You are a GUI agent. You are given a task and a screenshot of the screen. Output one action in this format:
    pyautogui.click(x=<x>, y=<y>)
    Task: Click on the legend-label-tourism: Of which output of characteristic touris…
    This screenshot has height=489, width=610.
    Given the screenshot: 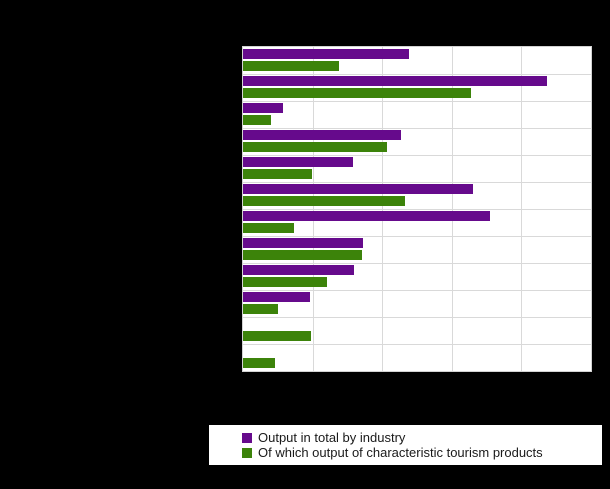 What is the action you would take?
    pyautogui.click(x=400, y=452)
    